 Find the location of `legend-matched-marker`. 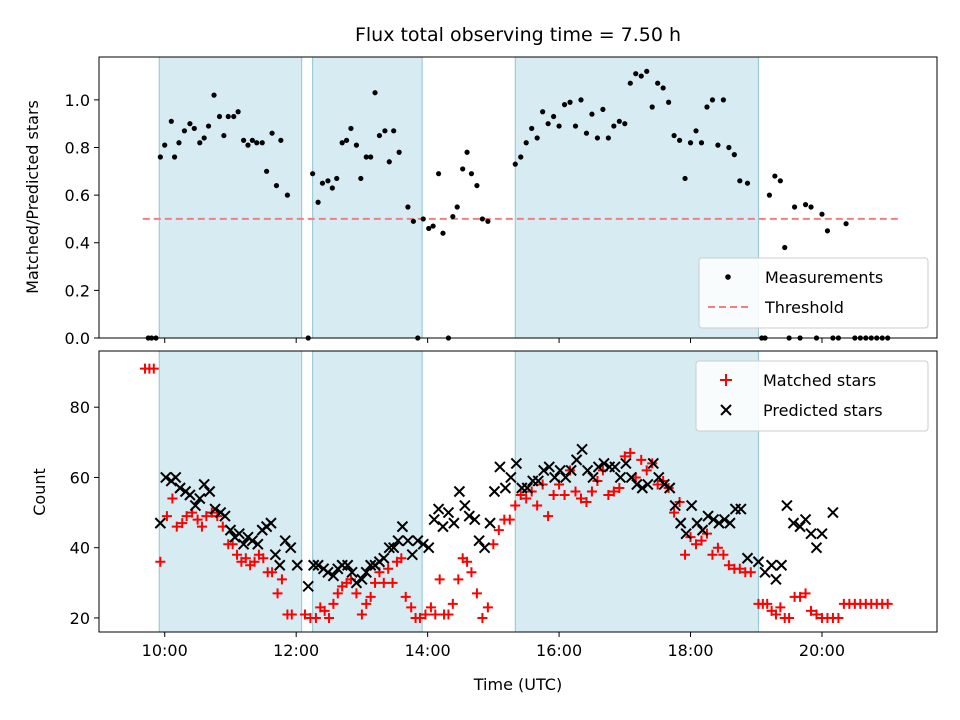

legend-matched-marker is located at coordinates (726, 380).